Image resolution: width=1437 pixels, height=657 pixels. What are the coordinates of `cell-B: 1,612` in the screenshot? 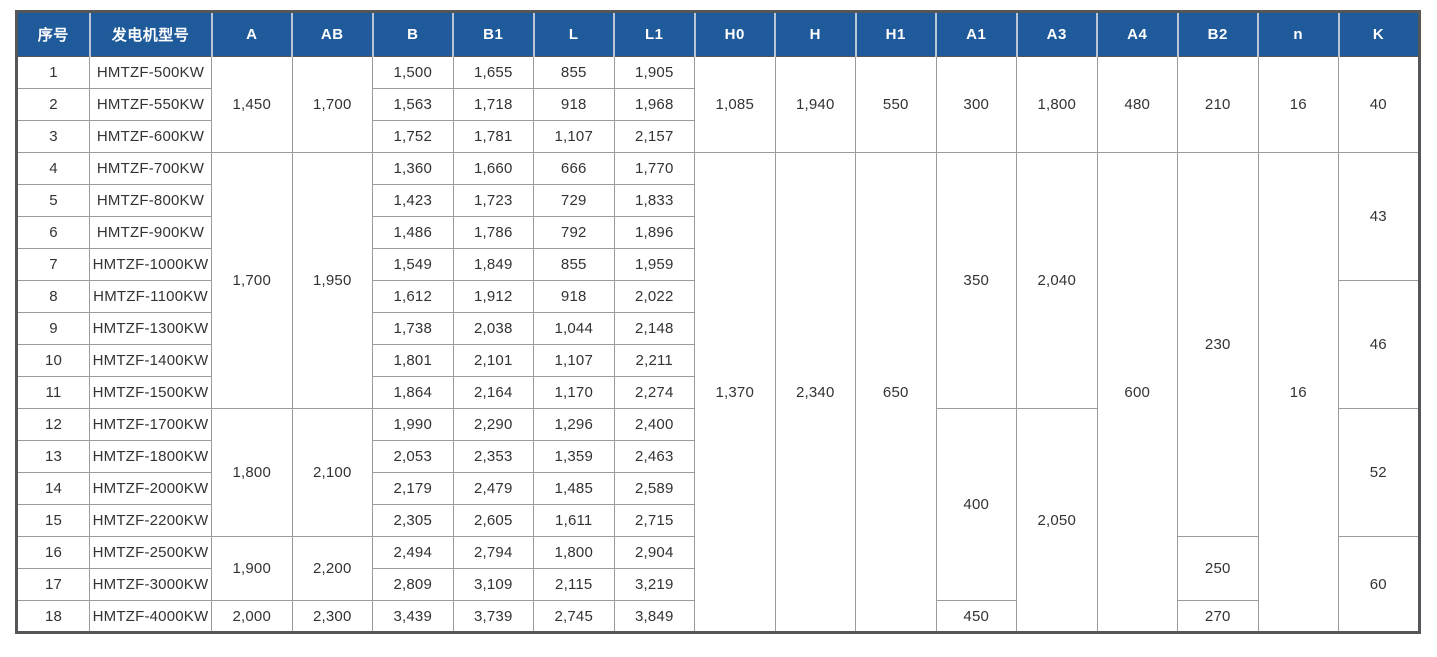 It's located at (413, 296).